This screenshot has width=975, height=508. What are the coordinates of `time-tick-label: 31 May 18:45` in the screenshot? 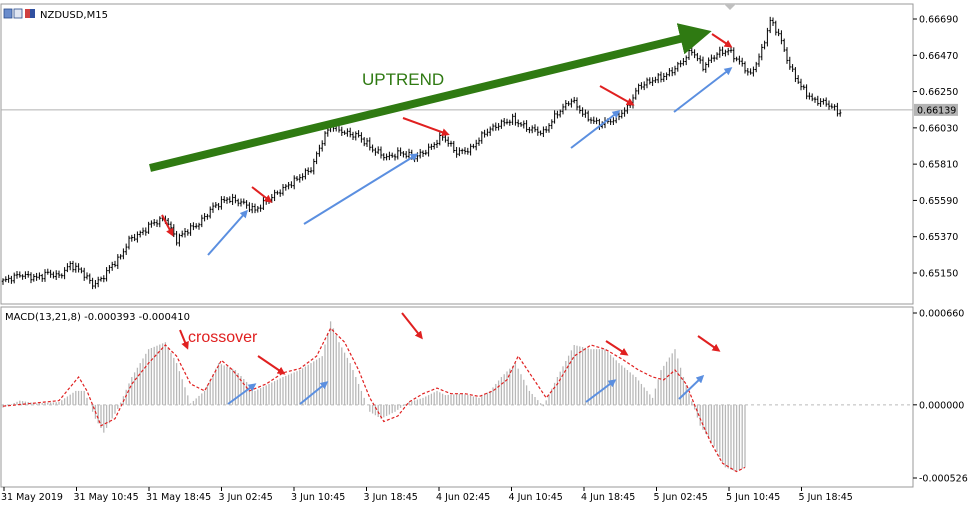 It's located at (178, 497).